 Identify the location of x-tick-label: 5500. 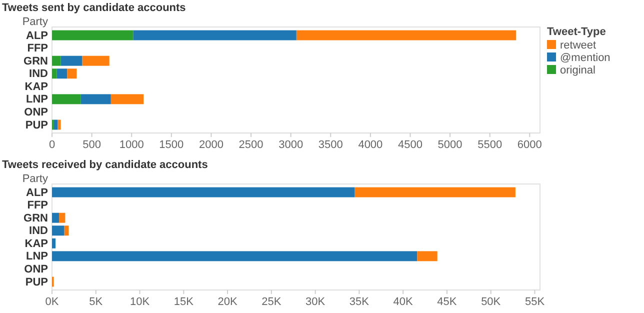
(490, 144).